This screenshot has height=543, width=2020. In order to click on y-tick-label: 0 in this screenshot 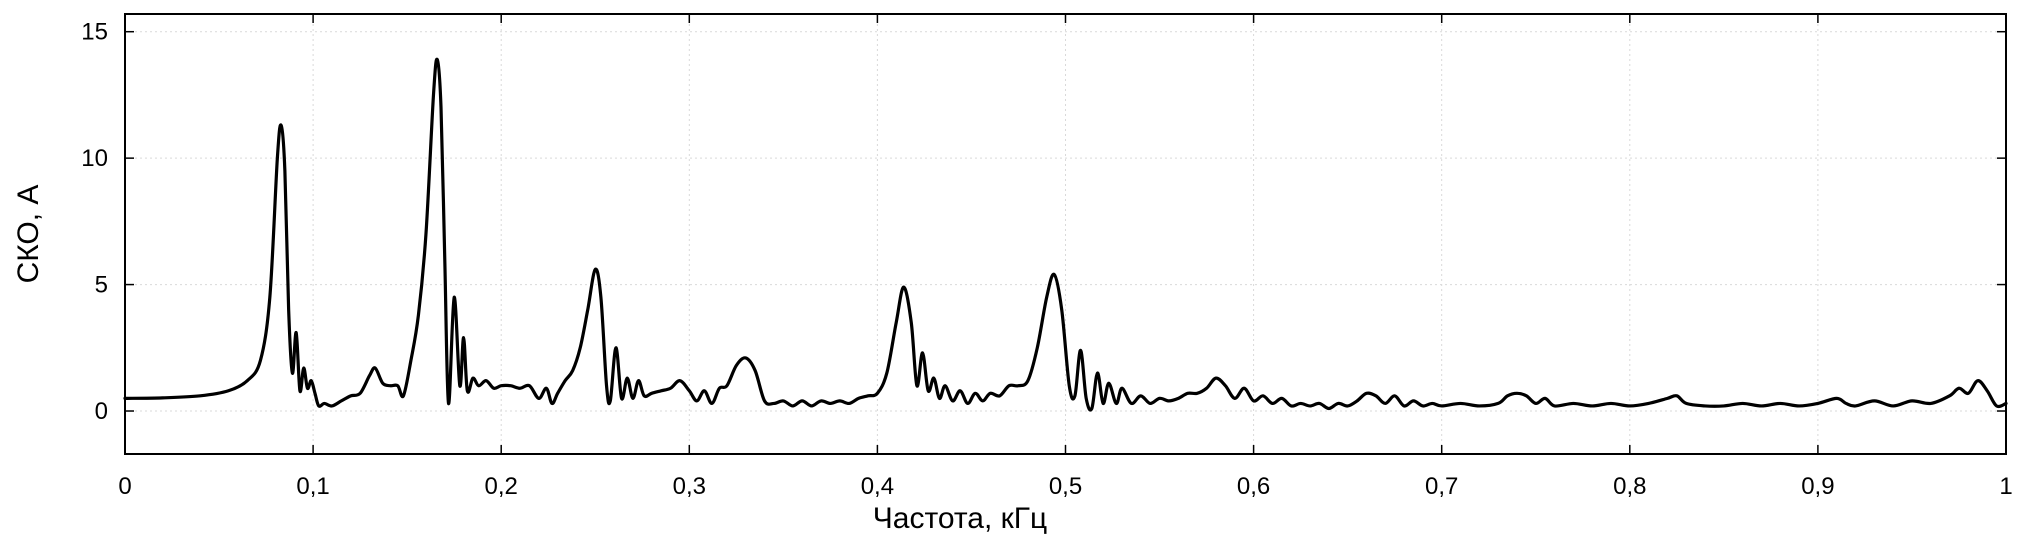, I will do `click(101, 411)`.